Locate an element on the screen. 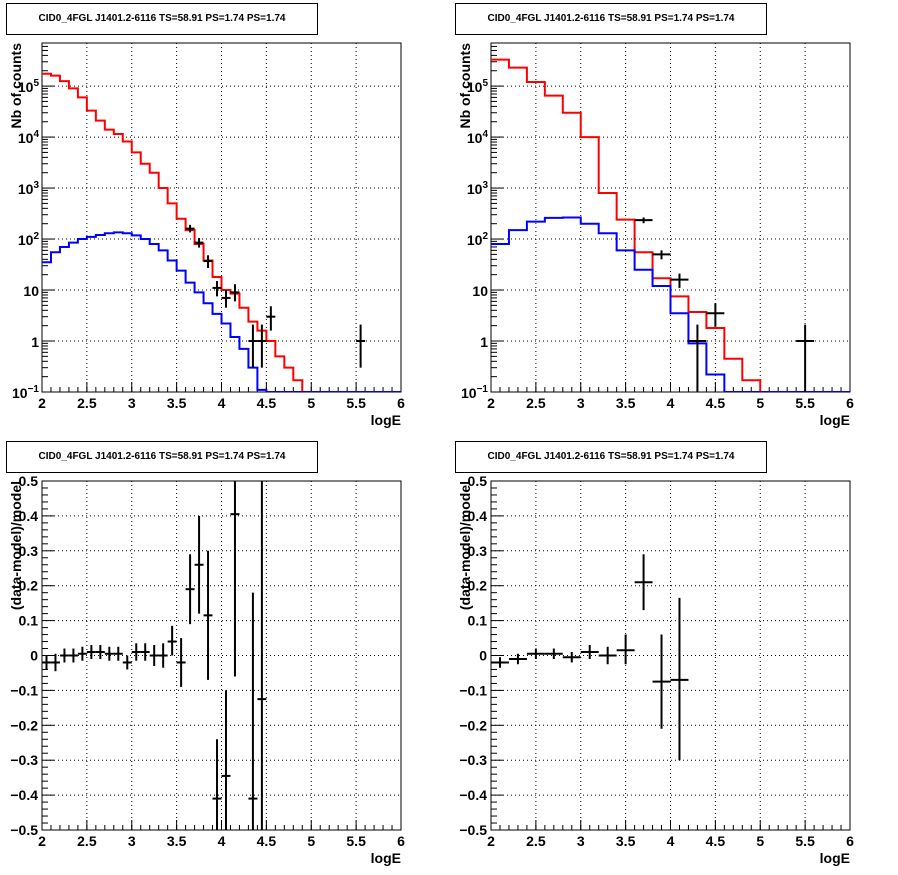 The width and height of the screenshot is (898, 875). total-model-histogram is located at coordinates (221, 232).